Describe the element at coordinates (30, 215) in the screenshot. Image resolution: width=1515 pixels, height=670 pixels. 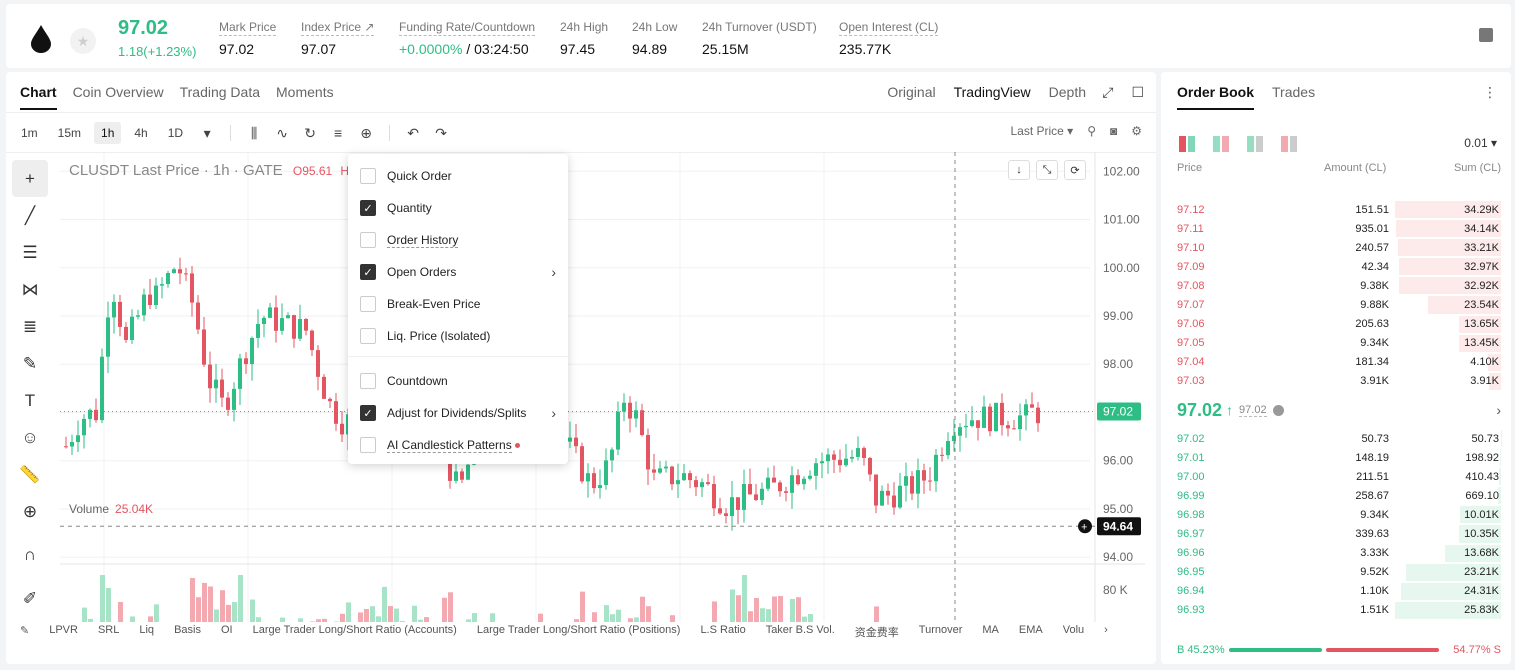
I see `trend-line-icon: ╱` at that location.